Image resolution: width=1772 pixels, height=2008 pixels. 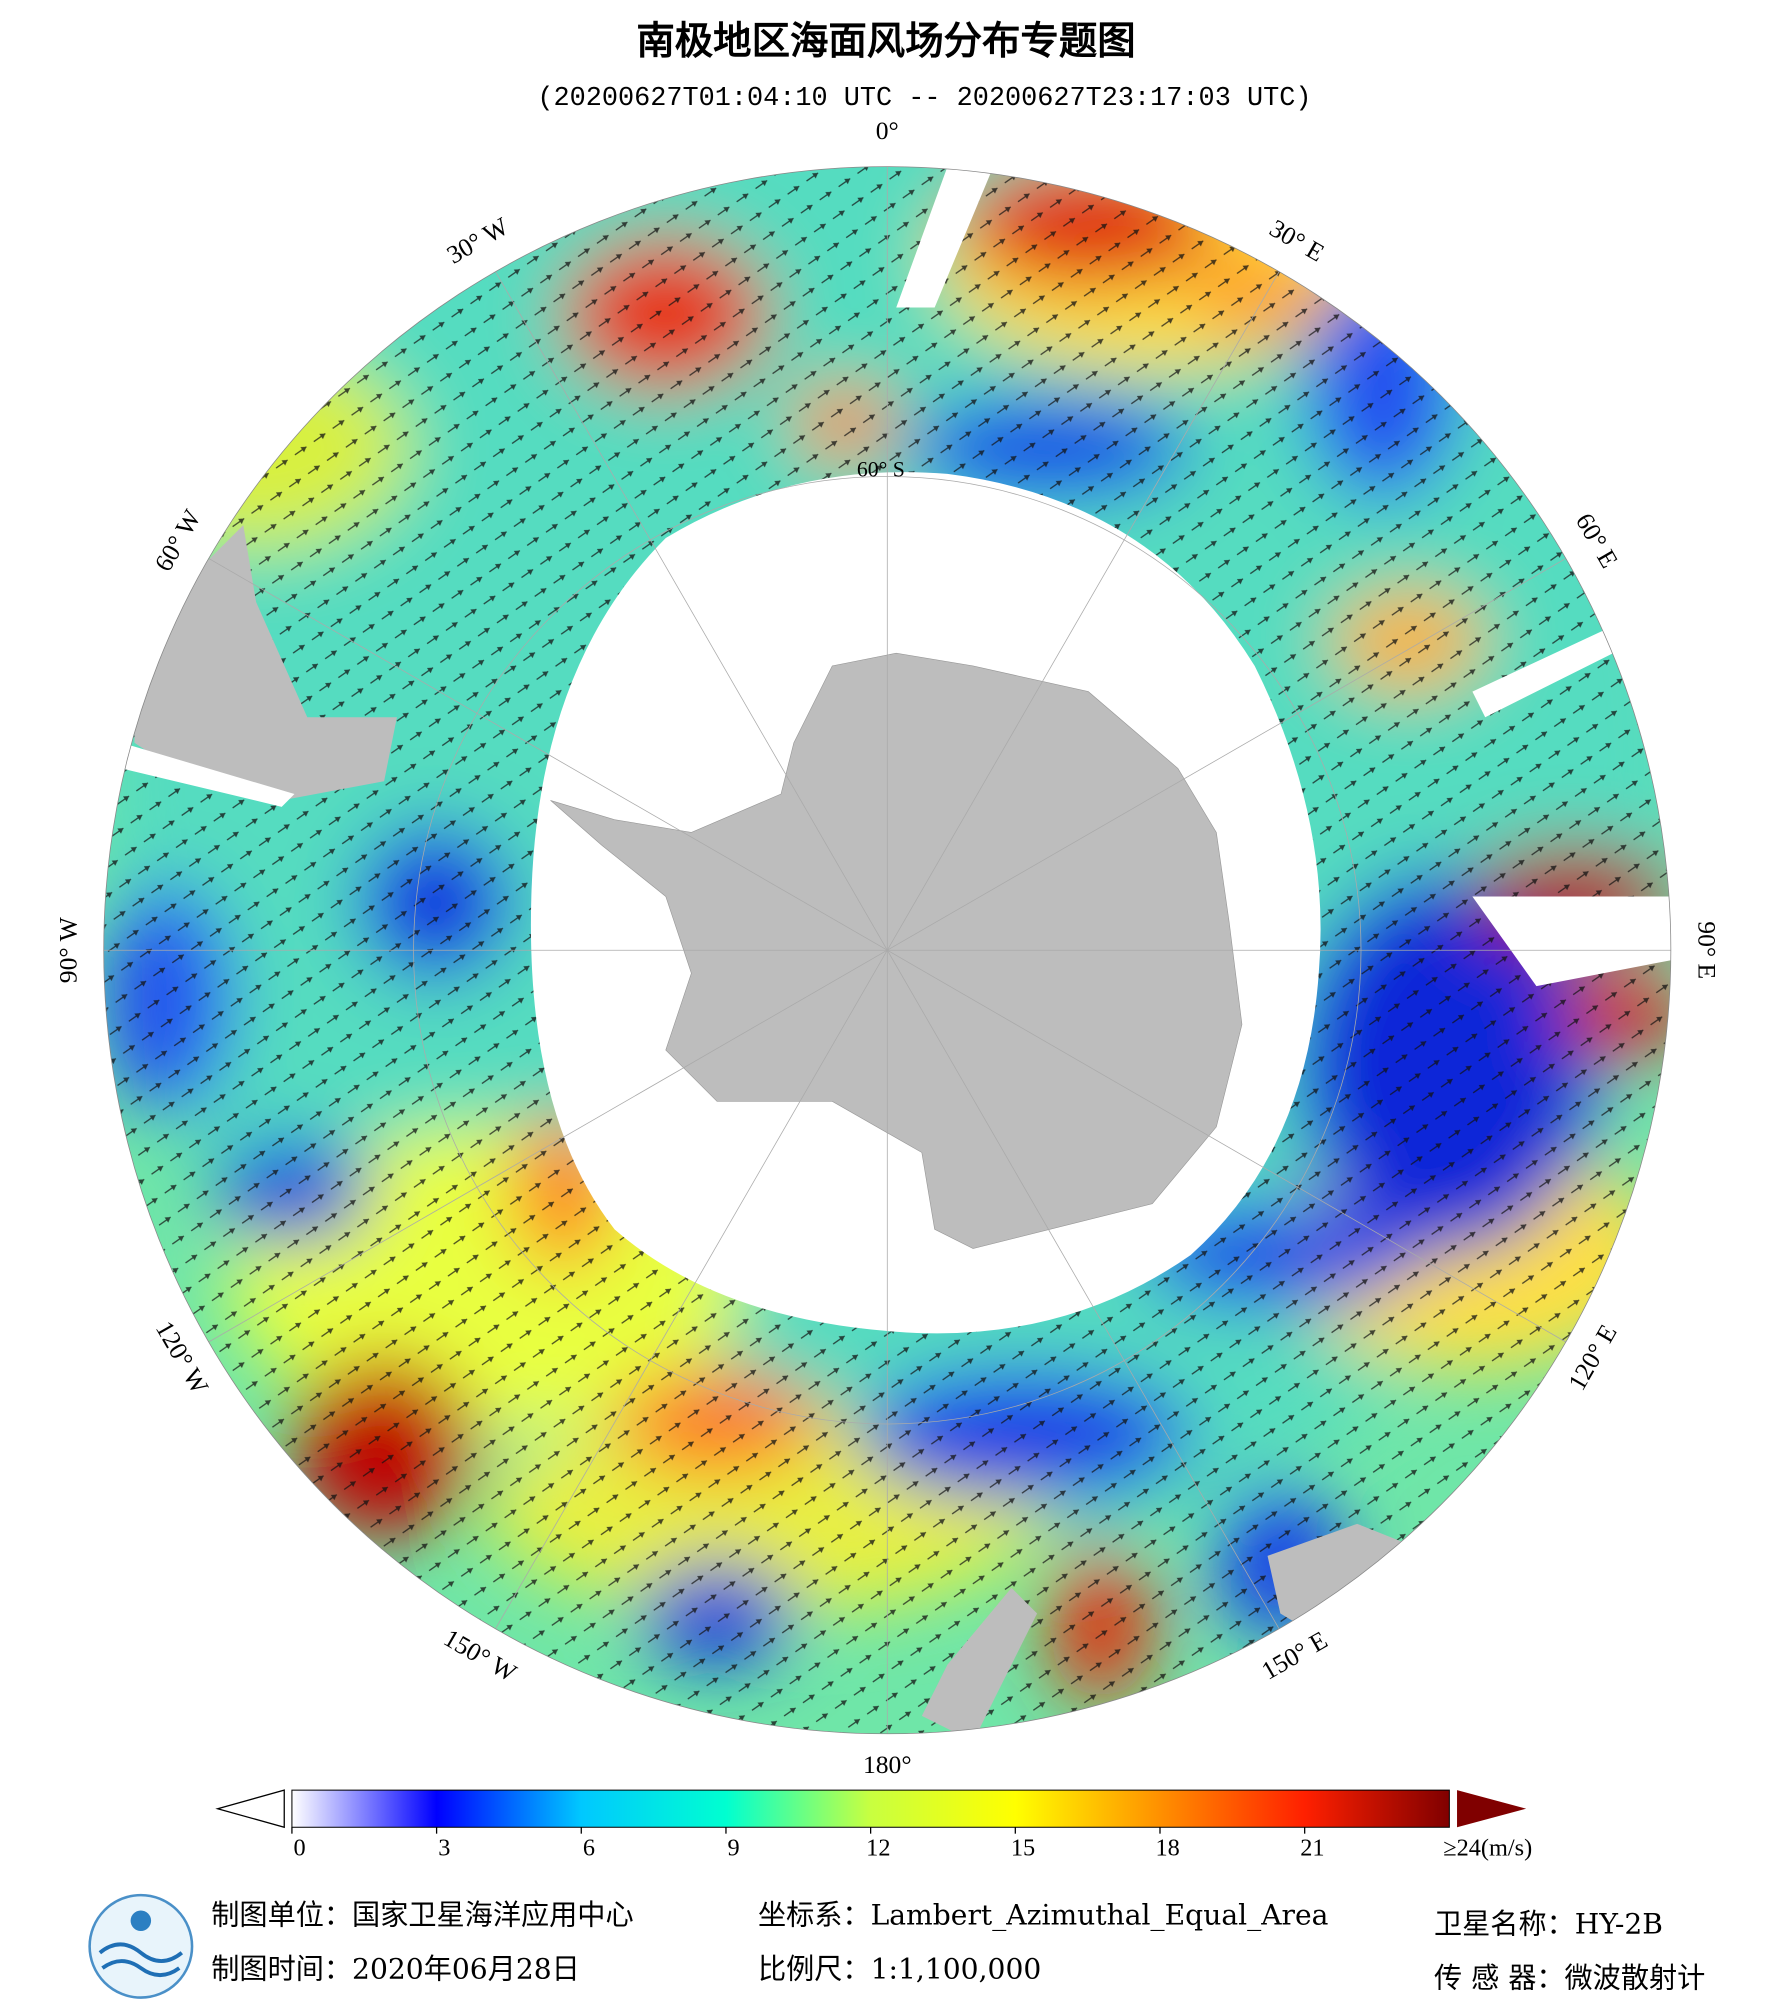 I want to click on sensor: 传 感 器：微波散射计, so click(x=1569, y=1977).